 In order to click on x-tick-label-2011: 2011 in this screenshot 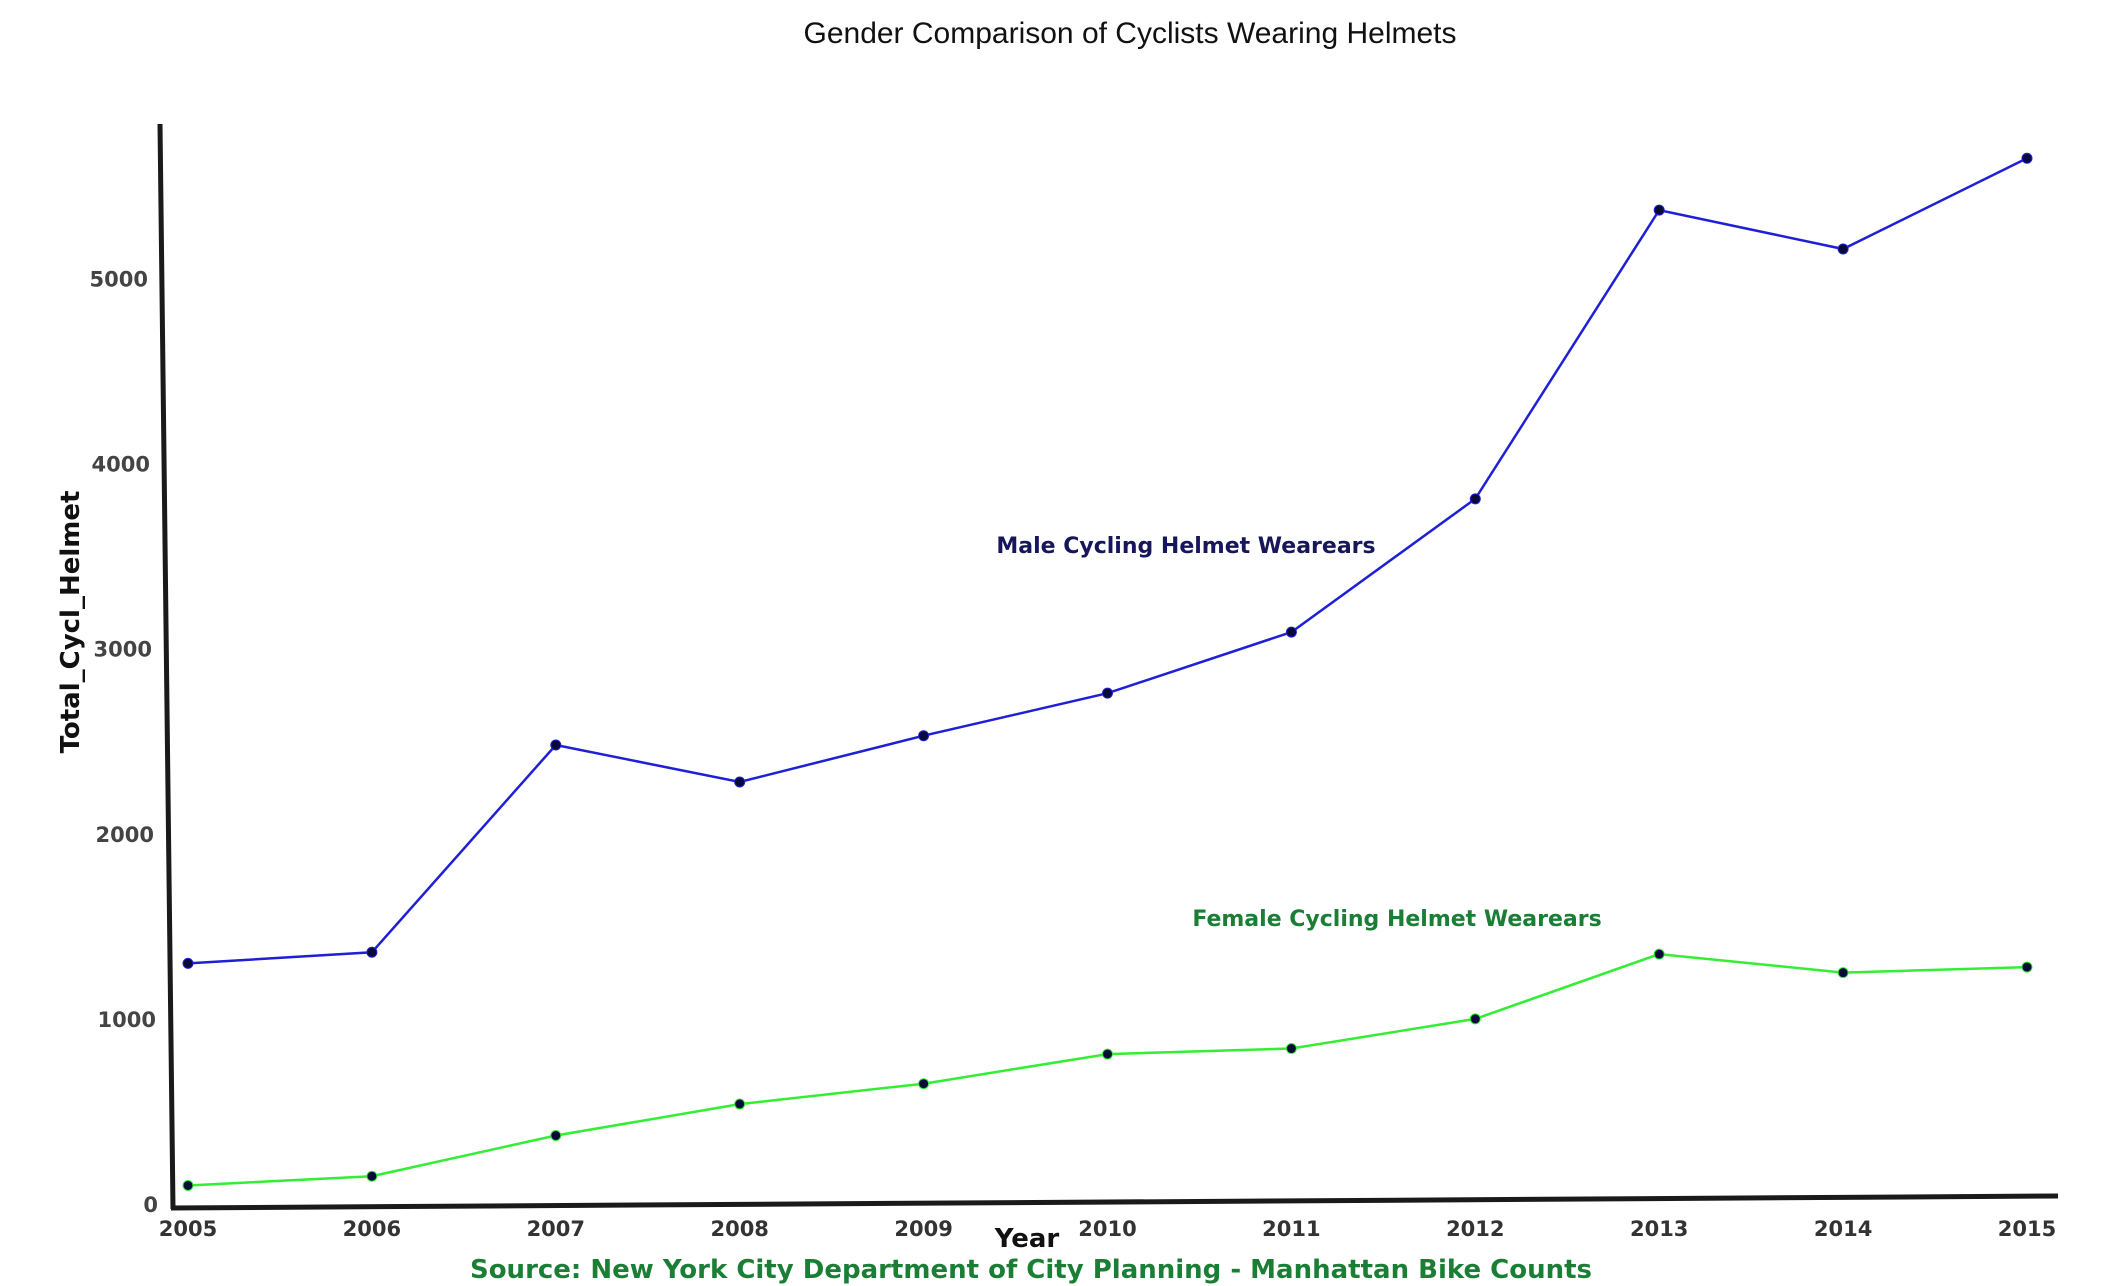, I will do `click(1291, 1229)`.